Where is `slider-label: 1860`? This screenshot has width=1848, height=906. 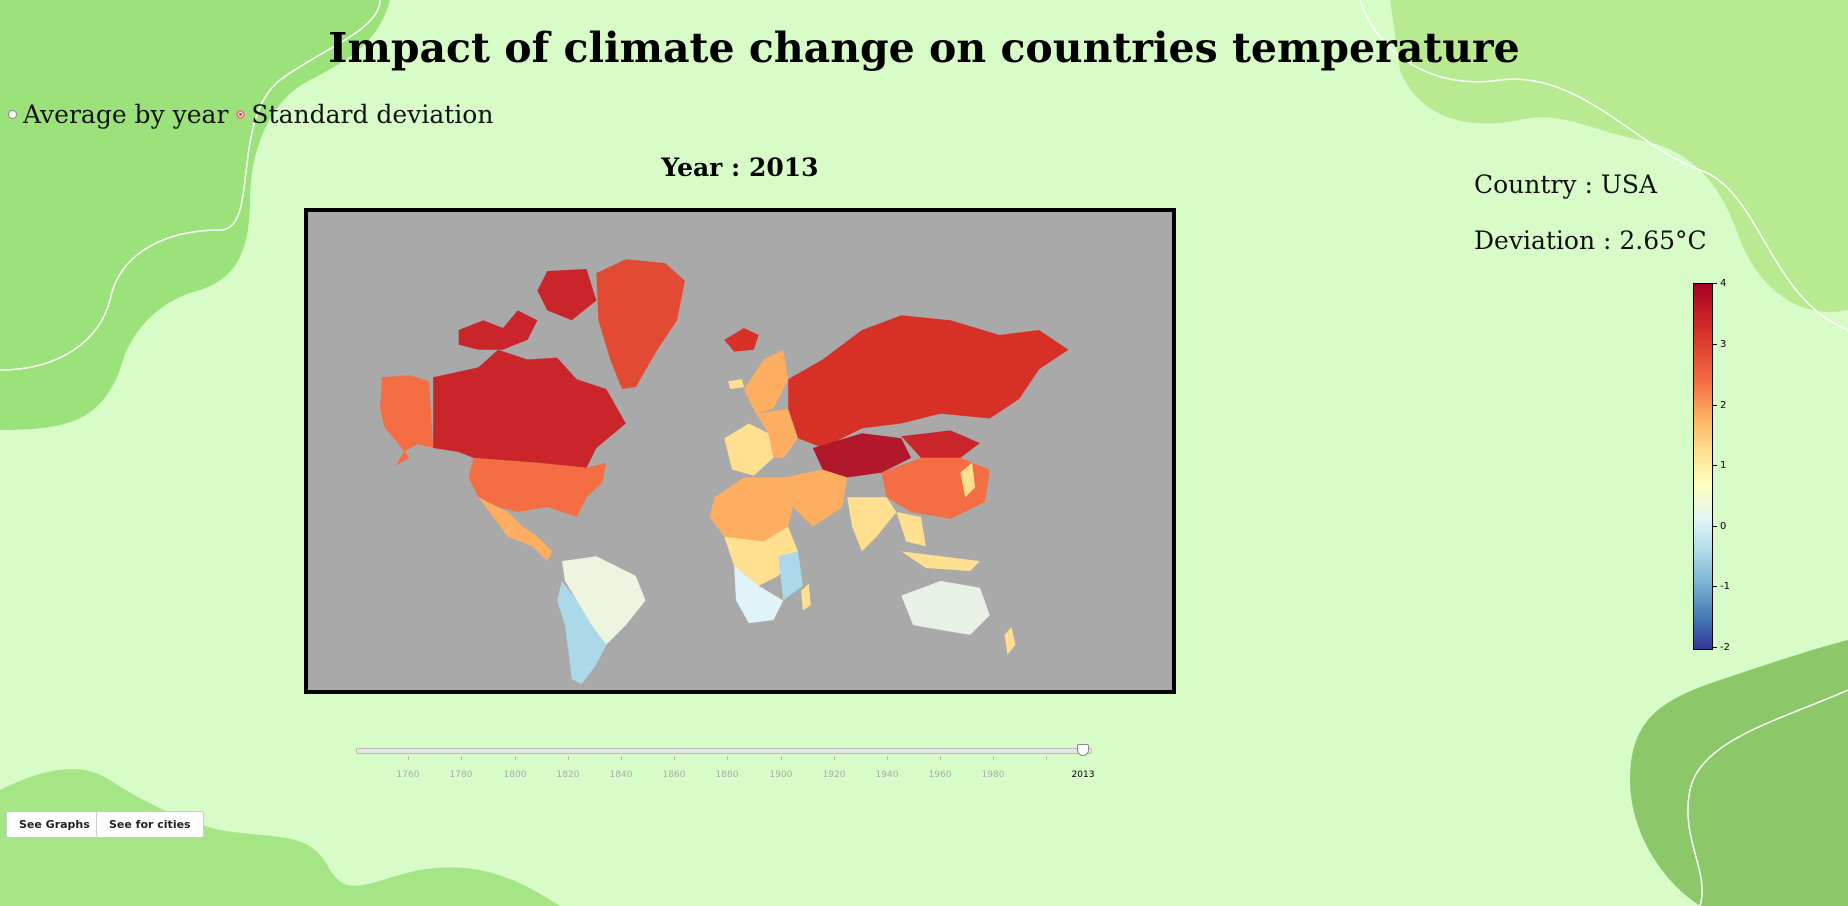 slider-label: 1860 is located at coordinates (674, 775).